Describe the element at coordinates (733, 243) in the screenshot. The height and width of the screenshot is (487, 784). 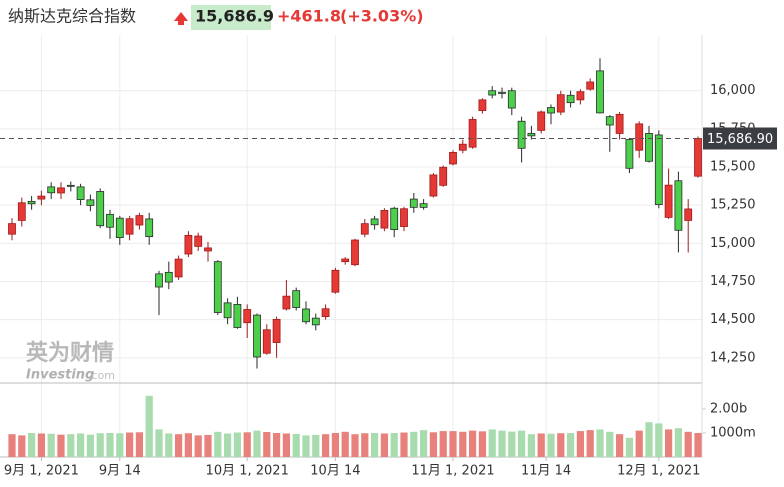
I see `y-tick-label: 15,000` at that location.